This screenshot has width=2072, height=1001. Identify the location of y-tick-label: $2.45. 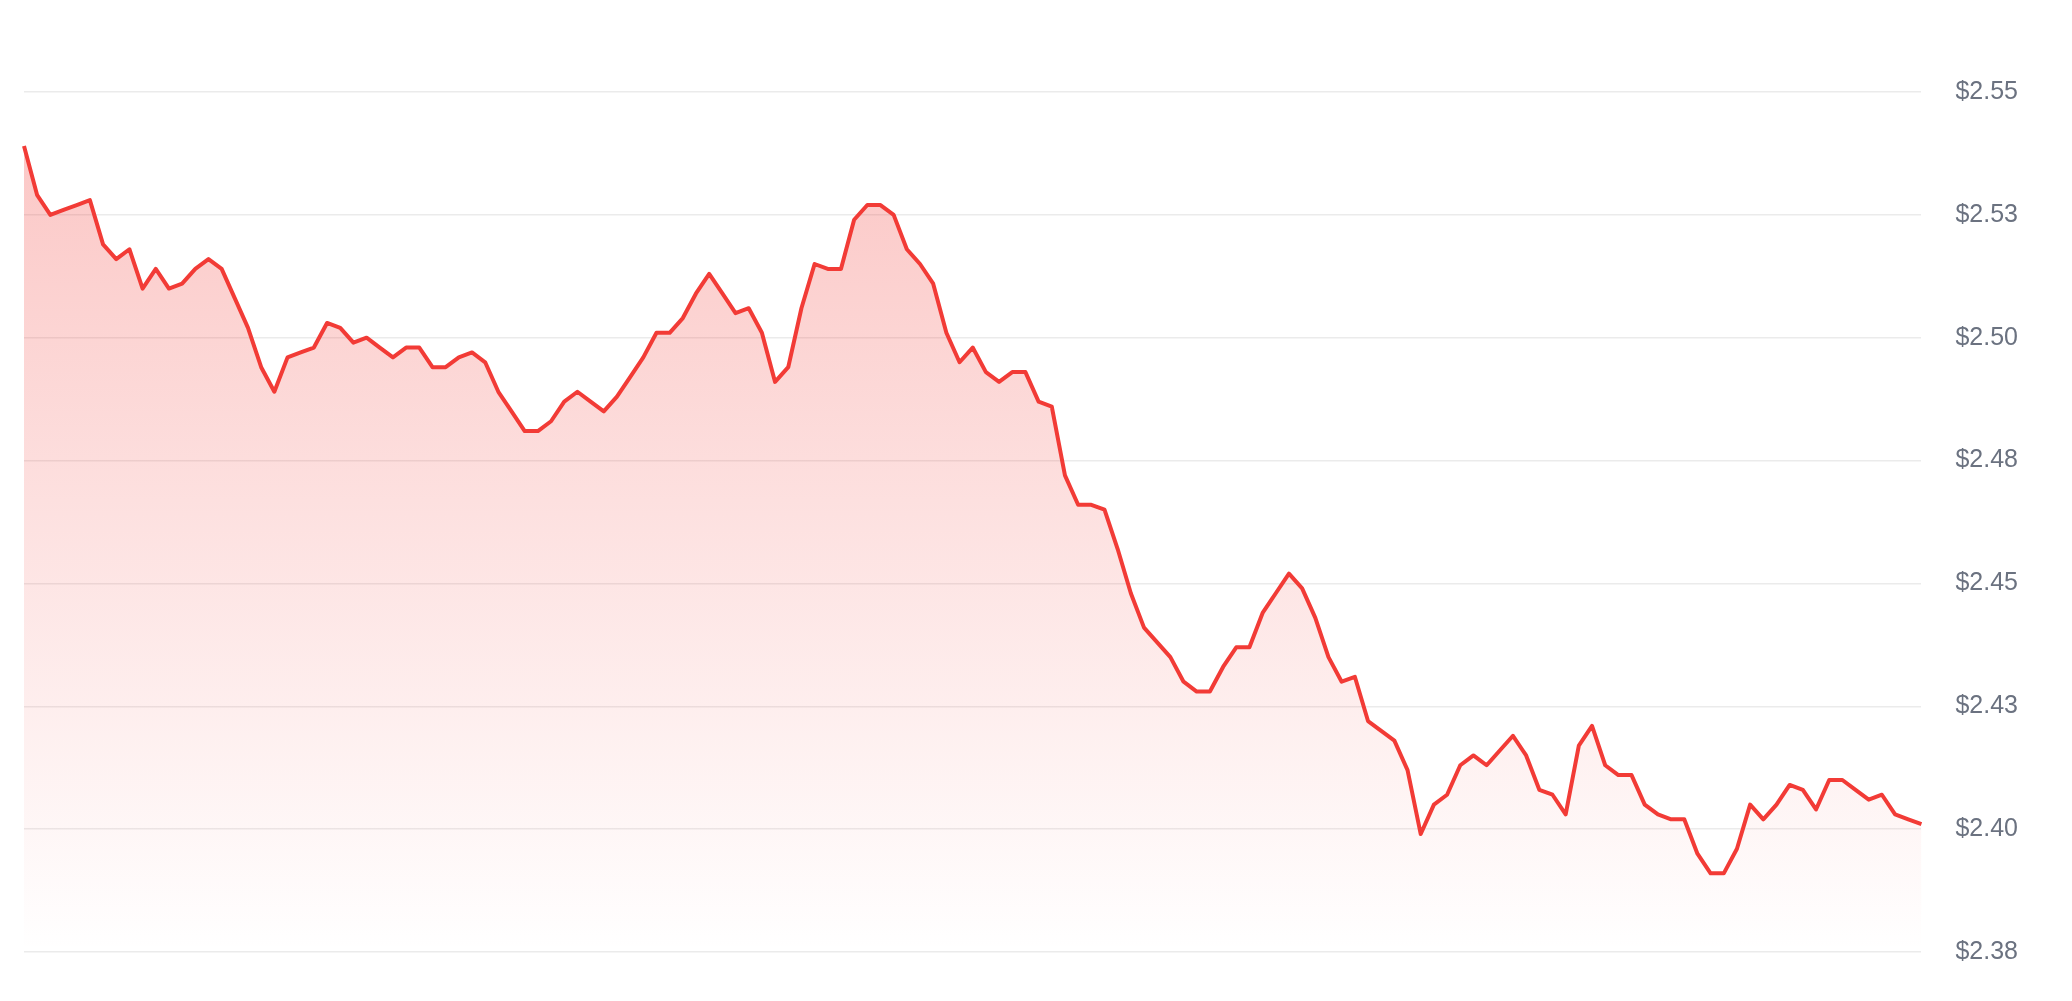
(1986, 581).